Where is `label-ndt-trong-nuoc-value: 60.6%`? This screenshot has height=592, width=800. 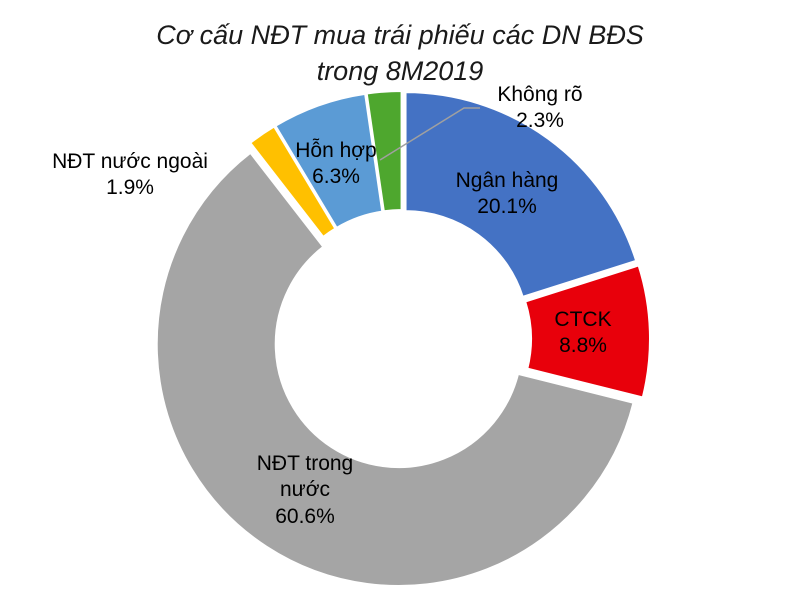 label-ndt-trong-nuoc-value: 60.6% is located at coordinates (305, 516).